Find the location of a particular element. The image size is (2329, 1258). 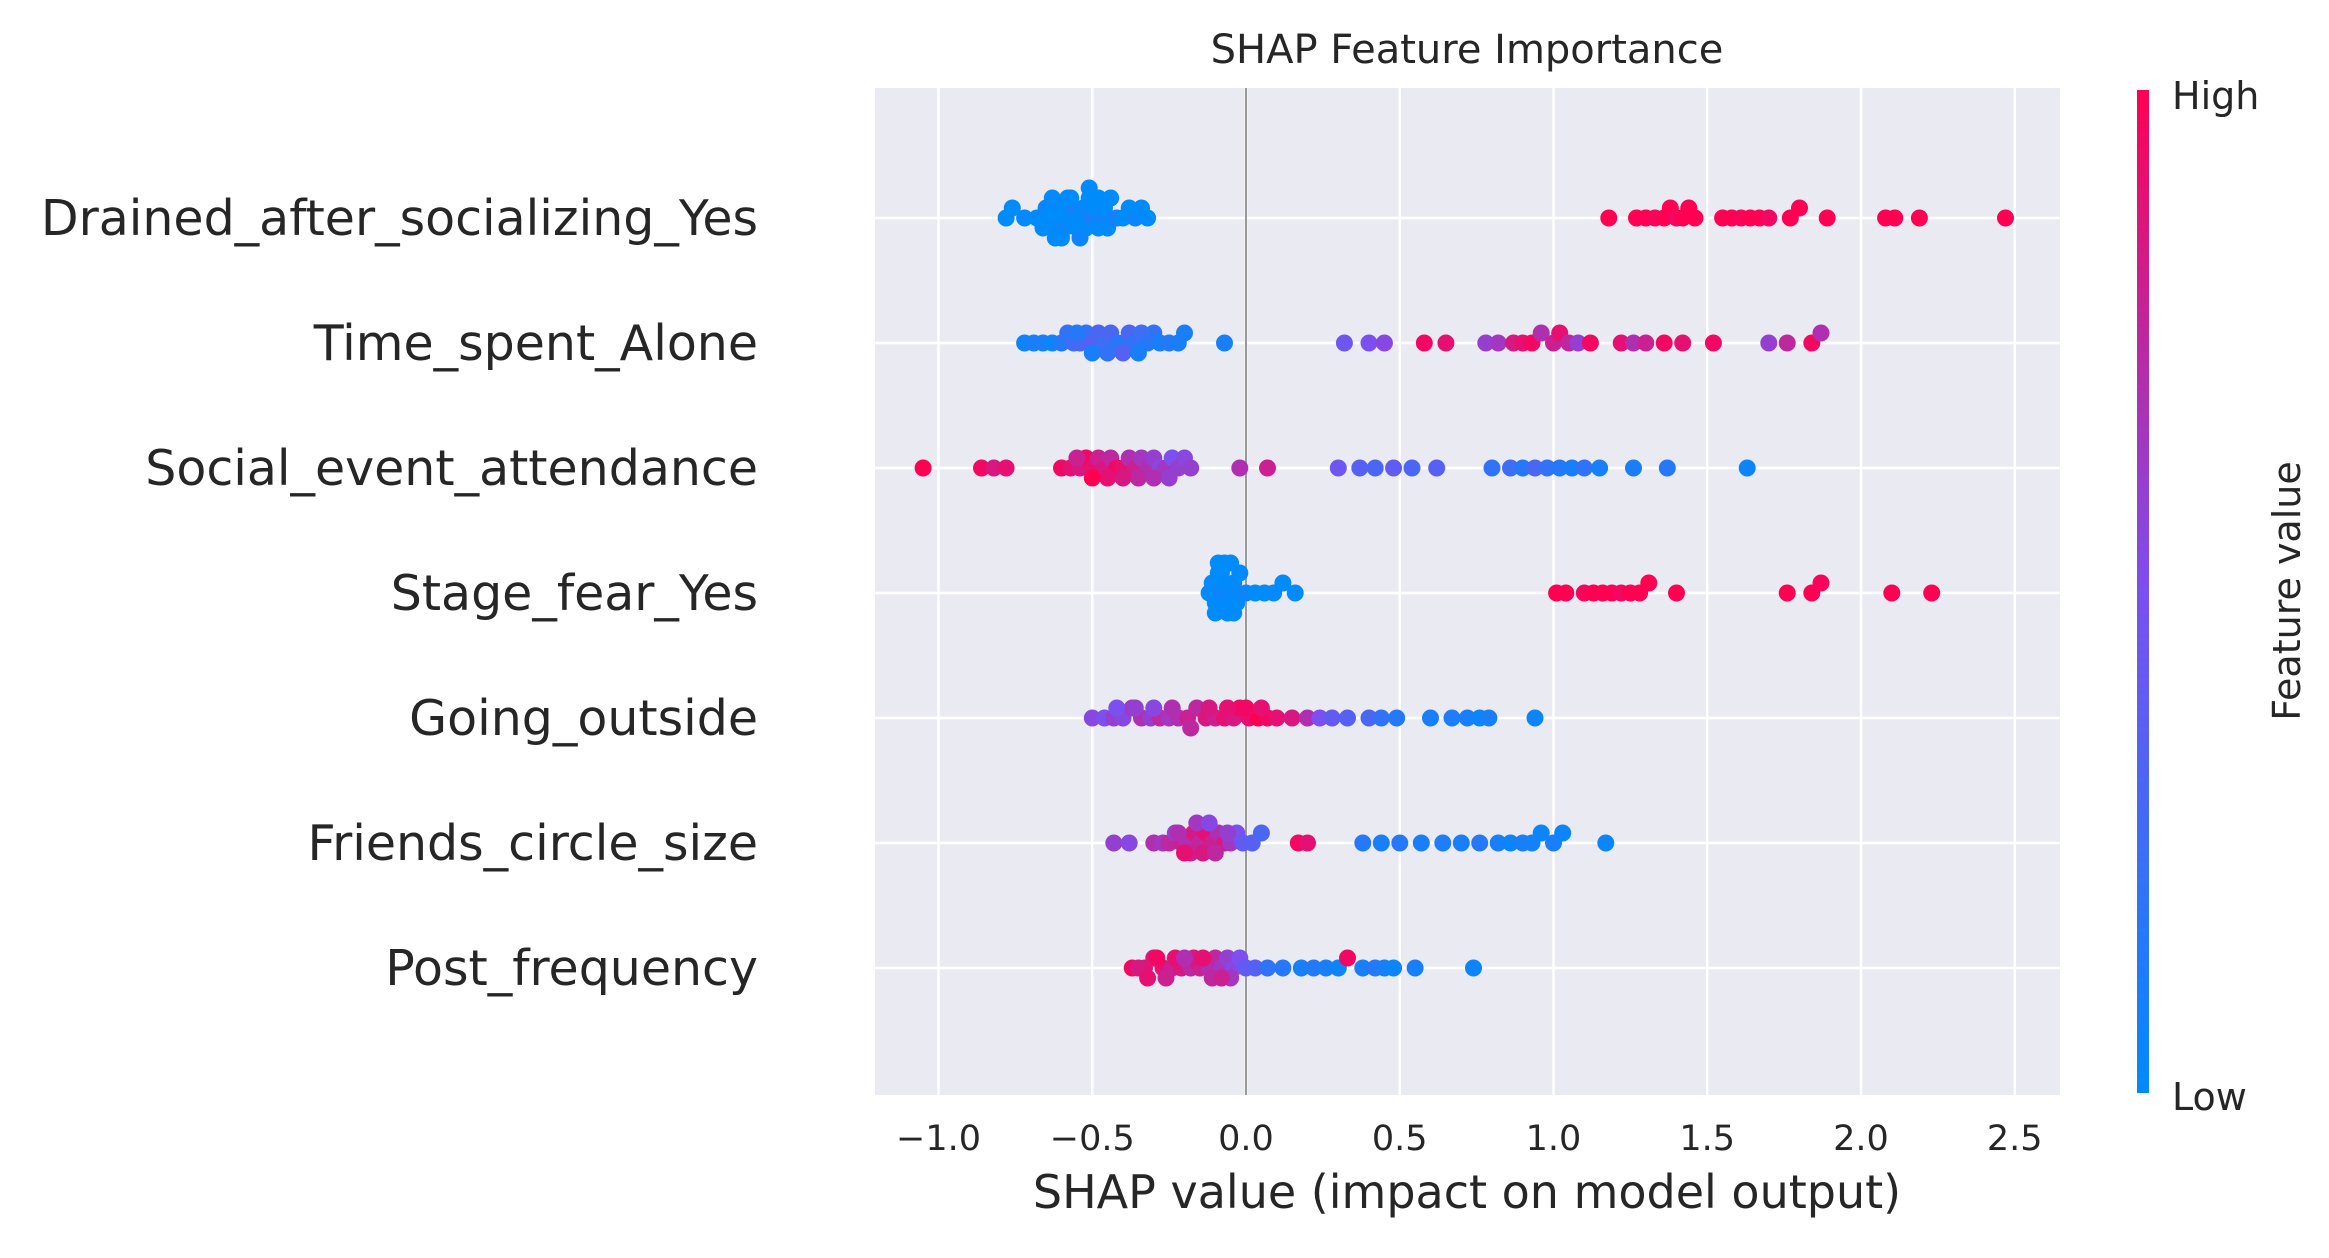

x-tick-label: 1.0 is located at coordinates (1554, 1139).